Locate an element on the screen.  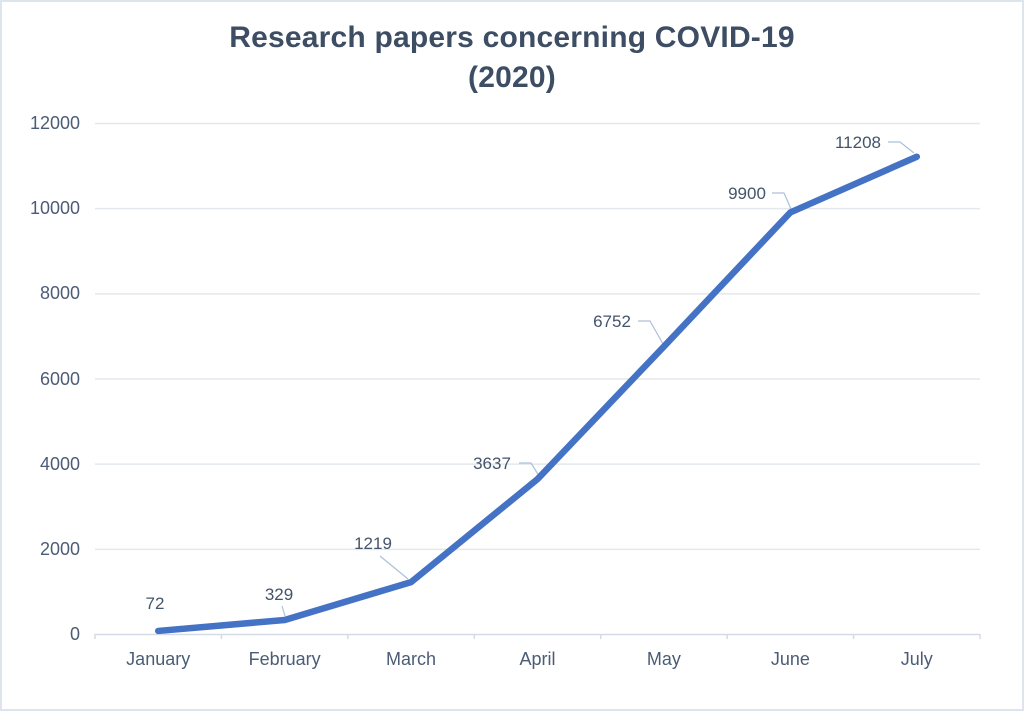
y-axis-tick-label: 0 is located at coordinates (74, 634).